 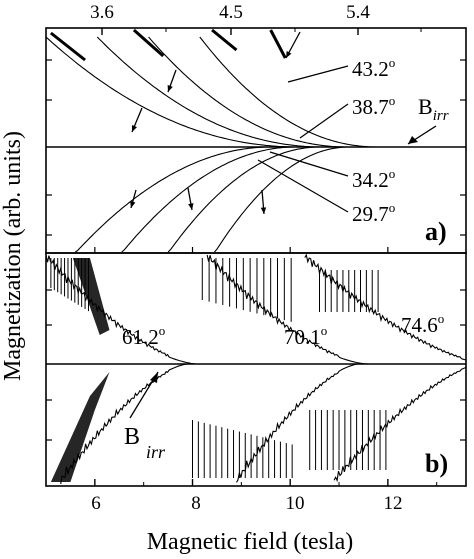 I want to click on x-axis-label: Magnetic field (tesla), so click(x=250, y=542).